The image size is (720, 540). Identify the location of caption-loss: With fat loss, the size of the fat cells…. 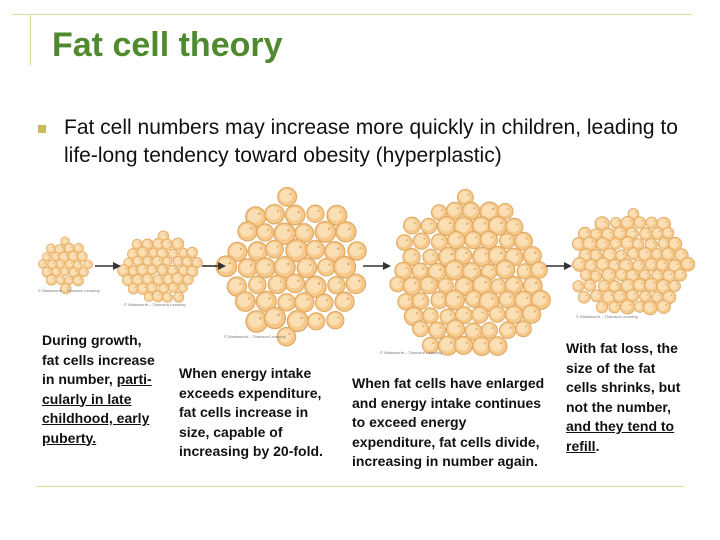
(625, 397).